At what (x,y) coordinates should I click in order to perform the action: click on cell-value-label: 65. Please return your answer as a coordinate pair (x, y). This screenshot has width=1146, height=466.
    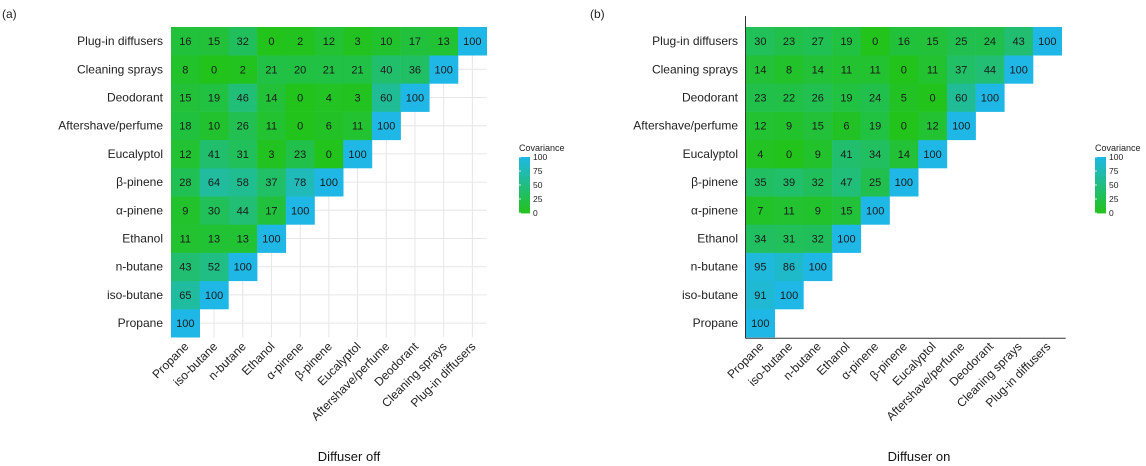
    Looking at the image, I should click on (185, 296).